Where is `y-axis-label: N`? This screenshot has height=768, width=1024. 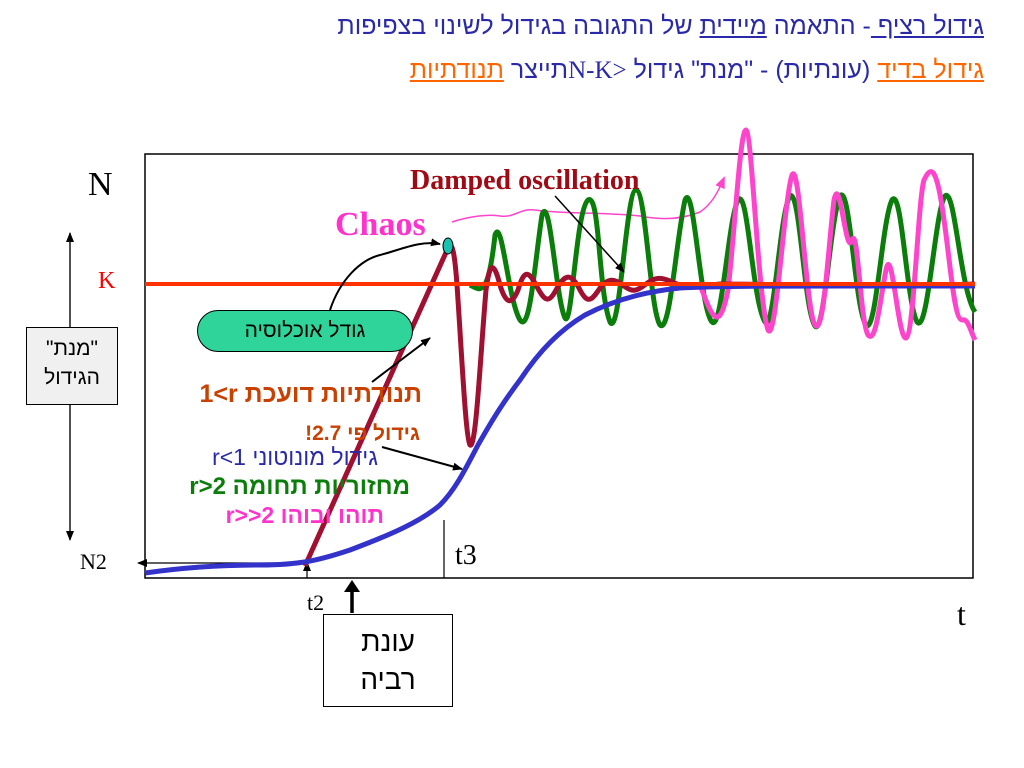
y-axis-label: N is located at coordinates (100, 184).